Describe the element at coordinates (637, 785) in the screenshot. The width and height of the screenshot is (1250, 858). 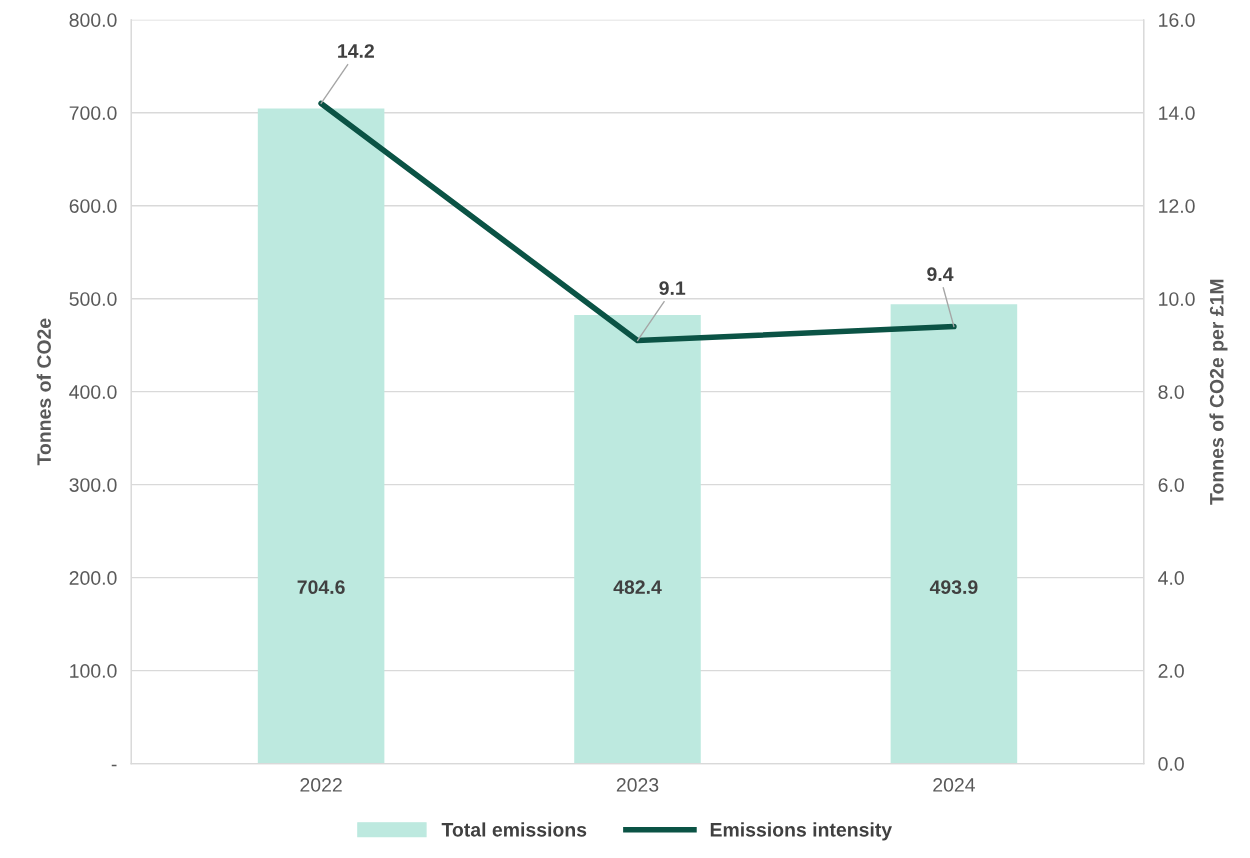
I see `x-tick-label: 2023` at that location.